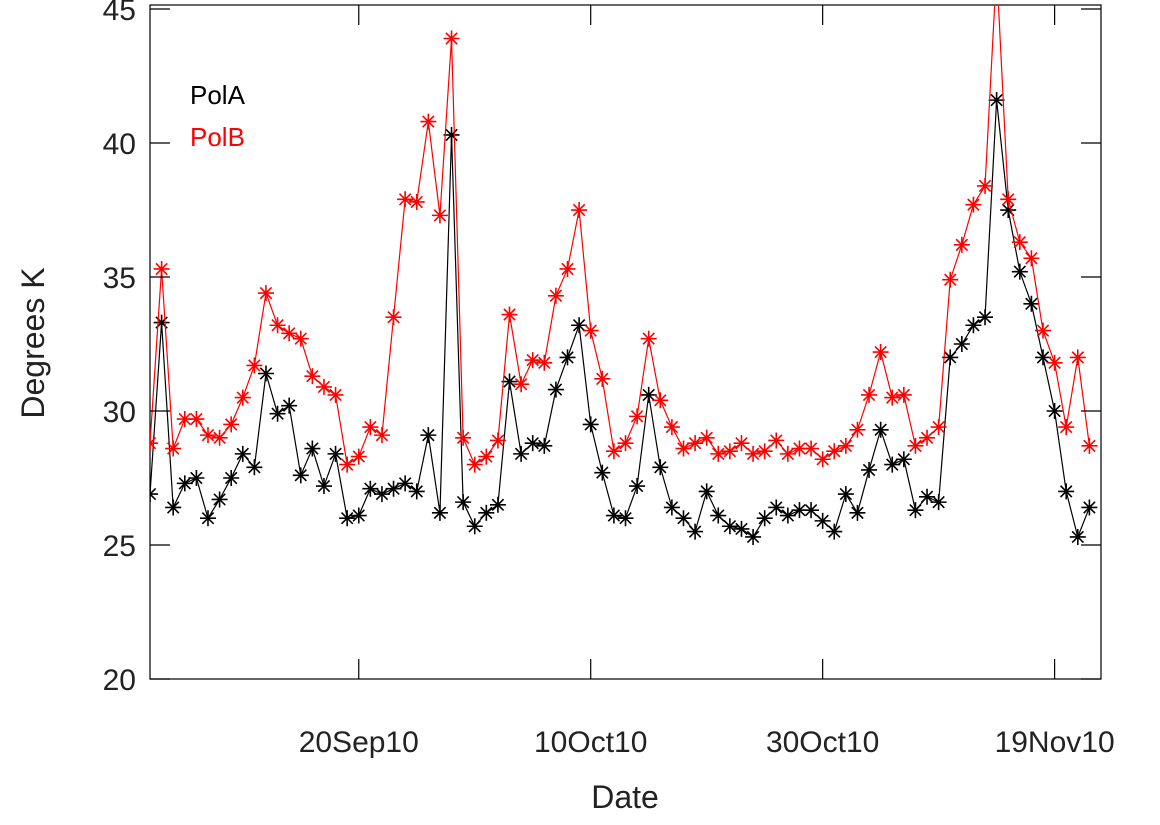 The image size is (1160, 825). What do you see at coordinates (33, 342) in the screenshot?
I see `y-axis-title: Degrees K` at bounding box center [33, 342].